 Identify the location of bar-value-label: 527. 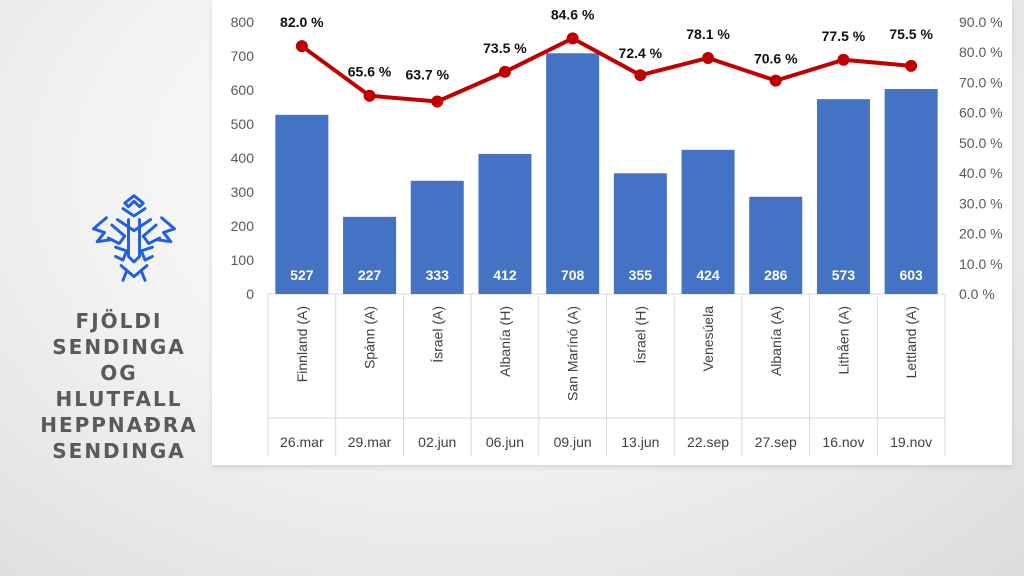
(302, 275).